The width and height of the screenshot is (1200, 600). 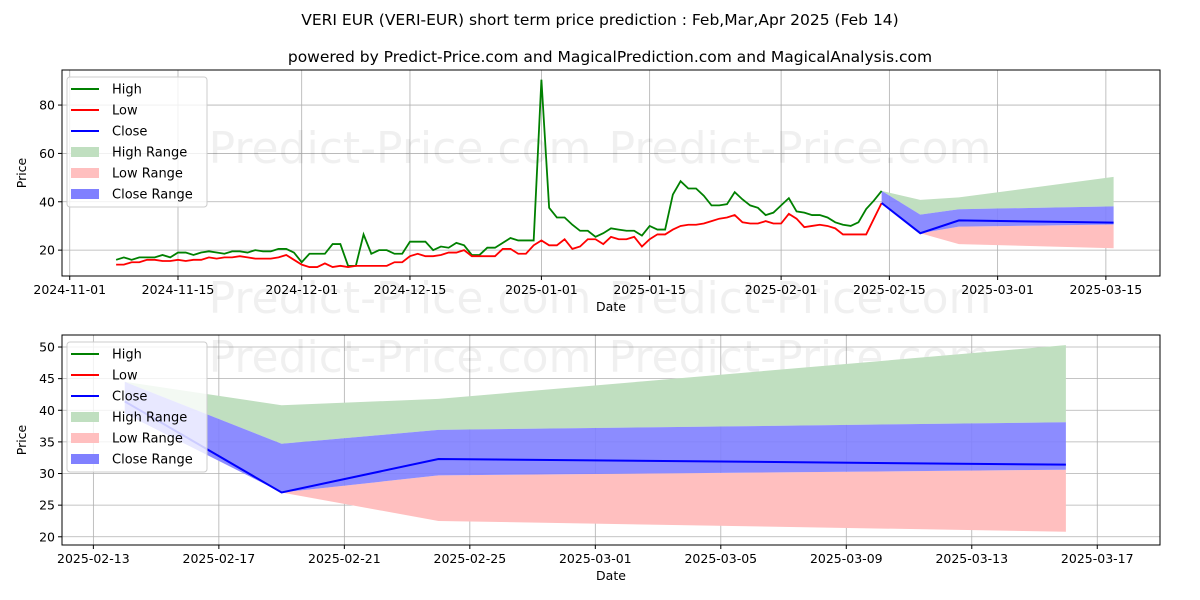 I want to click on y-tick-label: 45, so click(x=47, y=378).